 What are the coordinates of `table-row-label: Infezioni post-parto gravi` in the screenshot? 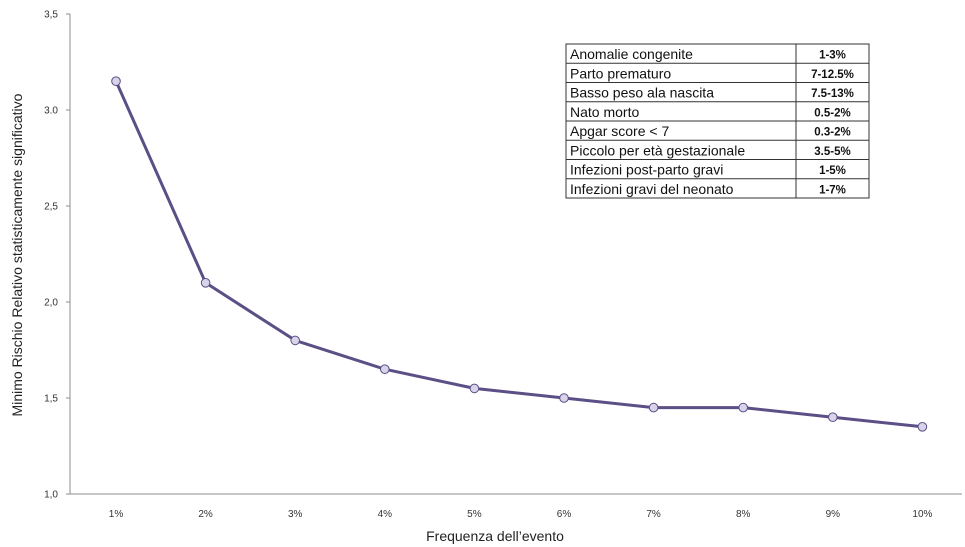 It's located at (646, 170).